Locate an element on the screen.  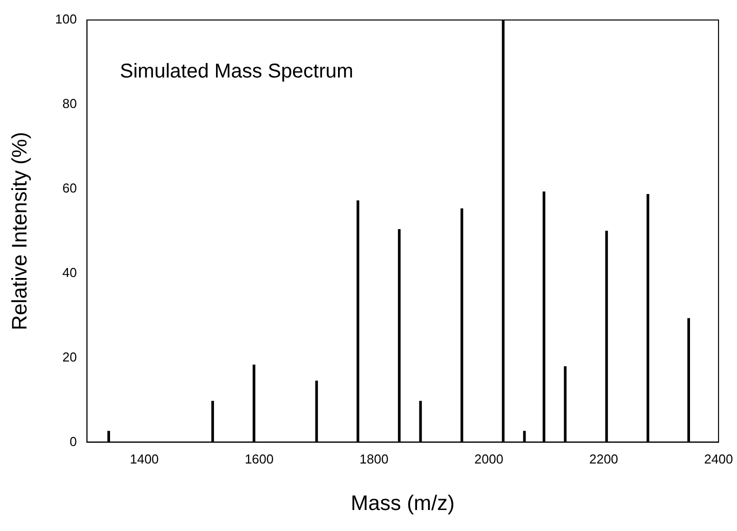
y-axis-title: Relative Intensity (%) is located at coordinates (20, 231).